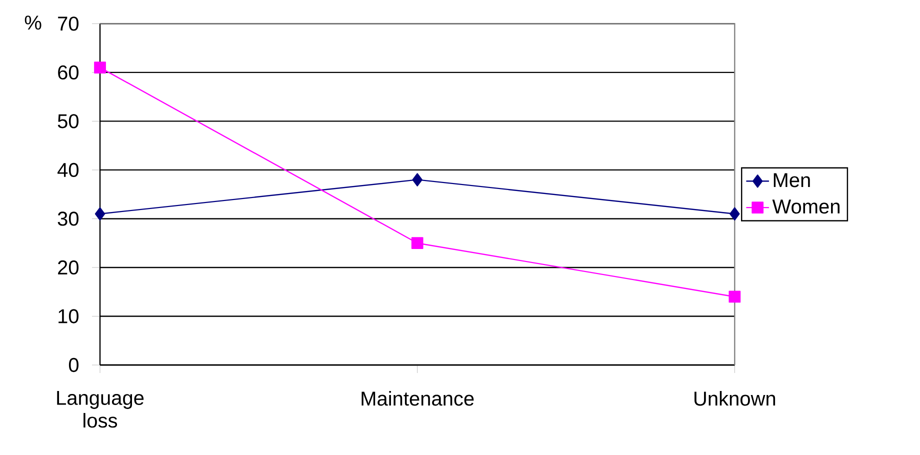 This screenshot has height=455, width=920. Describe the element at coordinates (68, 23) in the screenshot. I see `y-tick-label: 70` at that location.